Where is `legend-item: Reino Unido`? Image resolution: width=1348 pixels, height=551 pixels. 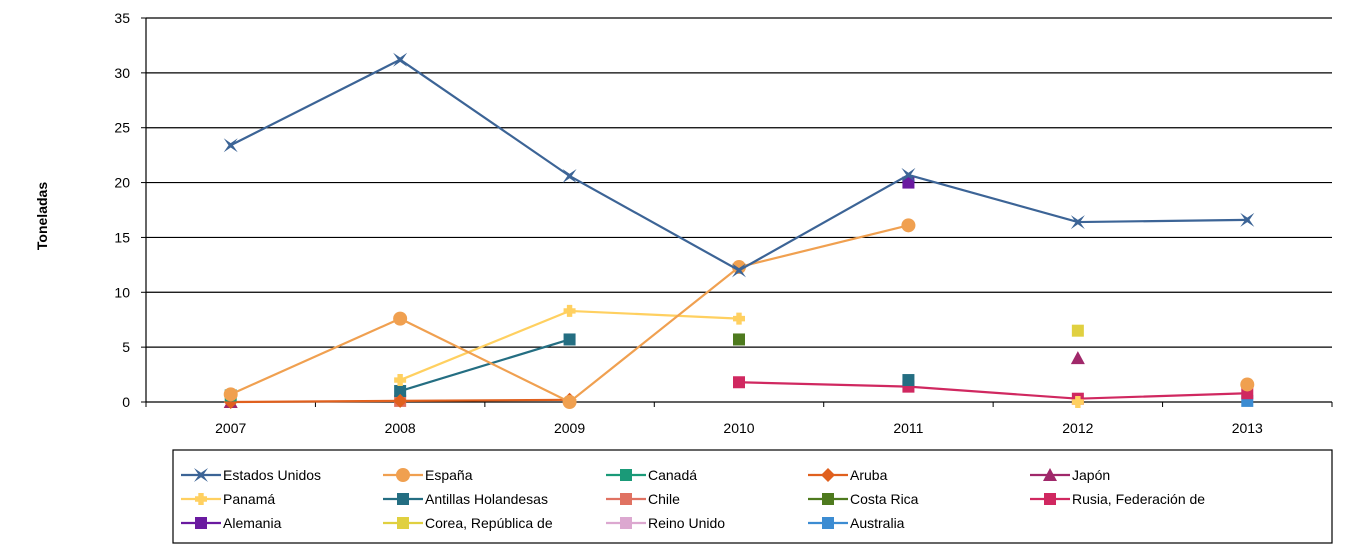
legend-item: Reino Unido is located at coordinates (665, 523).